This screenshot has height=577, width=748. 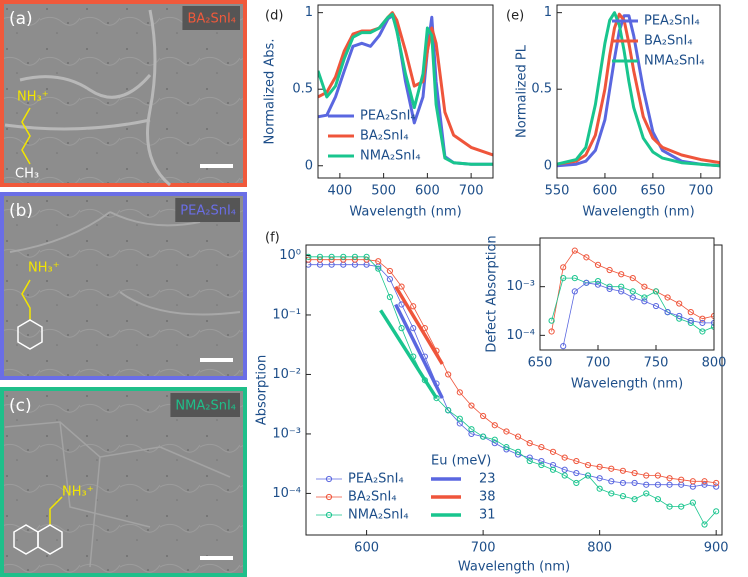 What do you see at coordinates (461, 461) in the screenshot?
I see `legend-title: Eu (meV)` at bounding box center [461, 461].